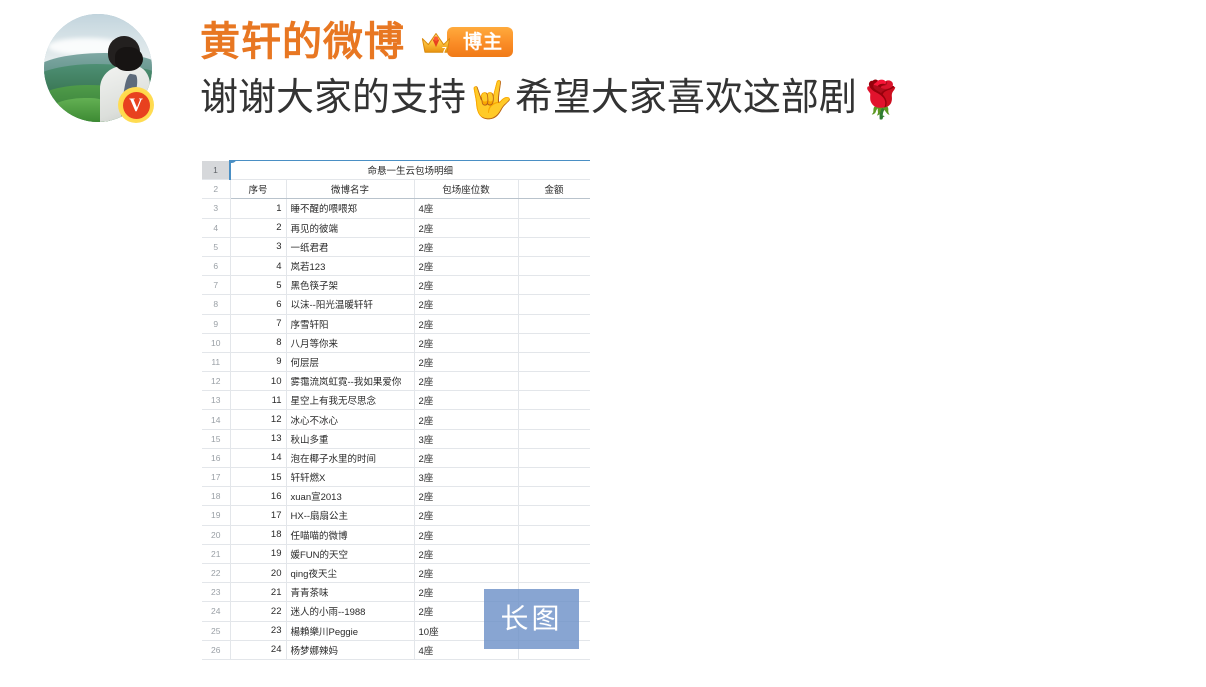 This screenshot has width=1206, height=687. What do you see at coordinates (216, 515) in the screenshot?
I see `row-number: 19` at bounding box center [216, 515].